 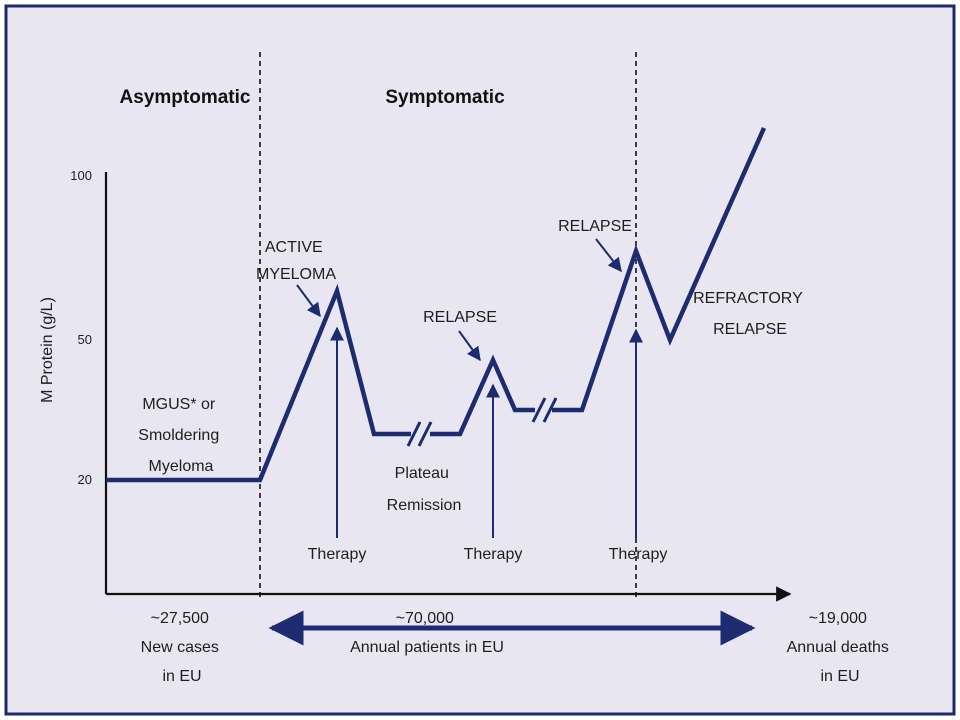 What do you see at coordinates (539, 410) in the screenshot?
I see `timeline-break-2a` at bounding box center [539, 410].